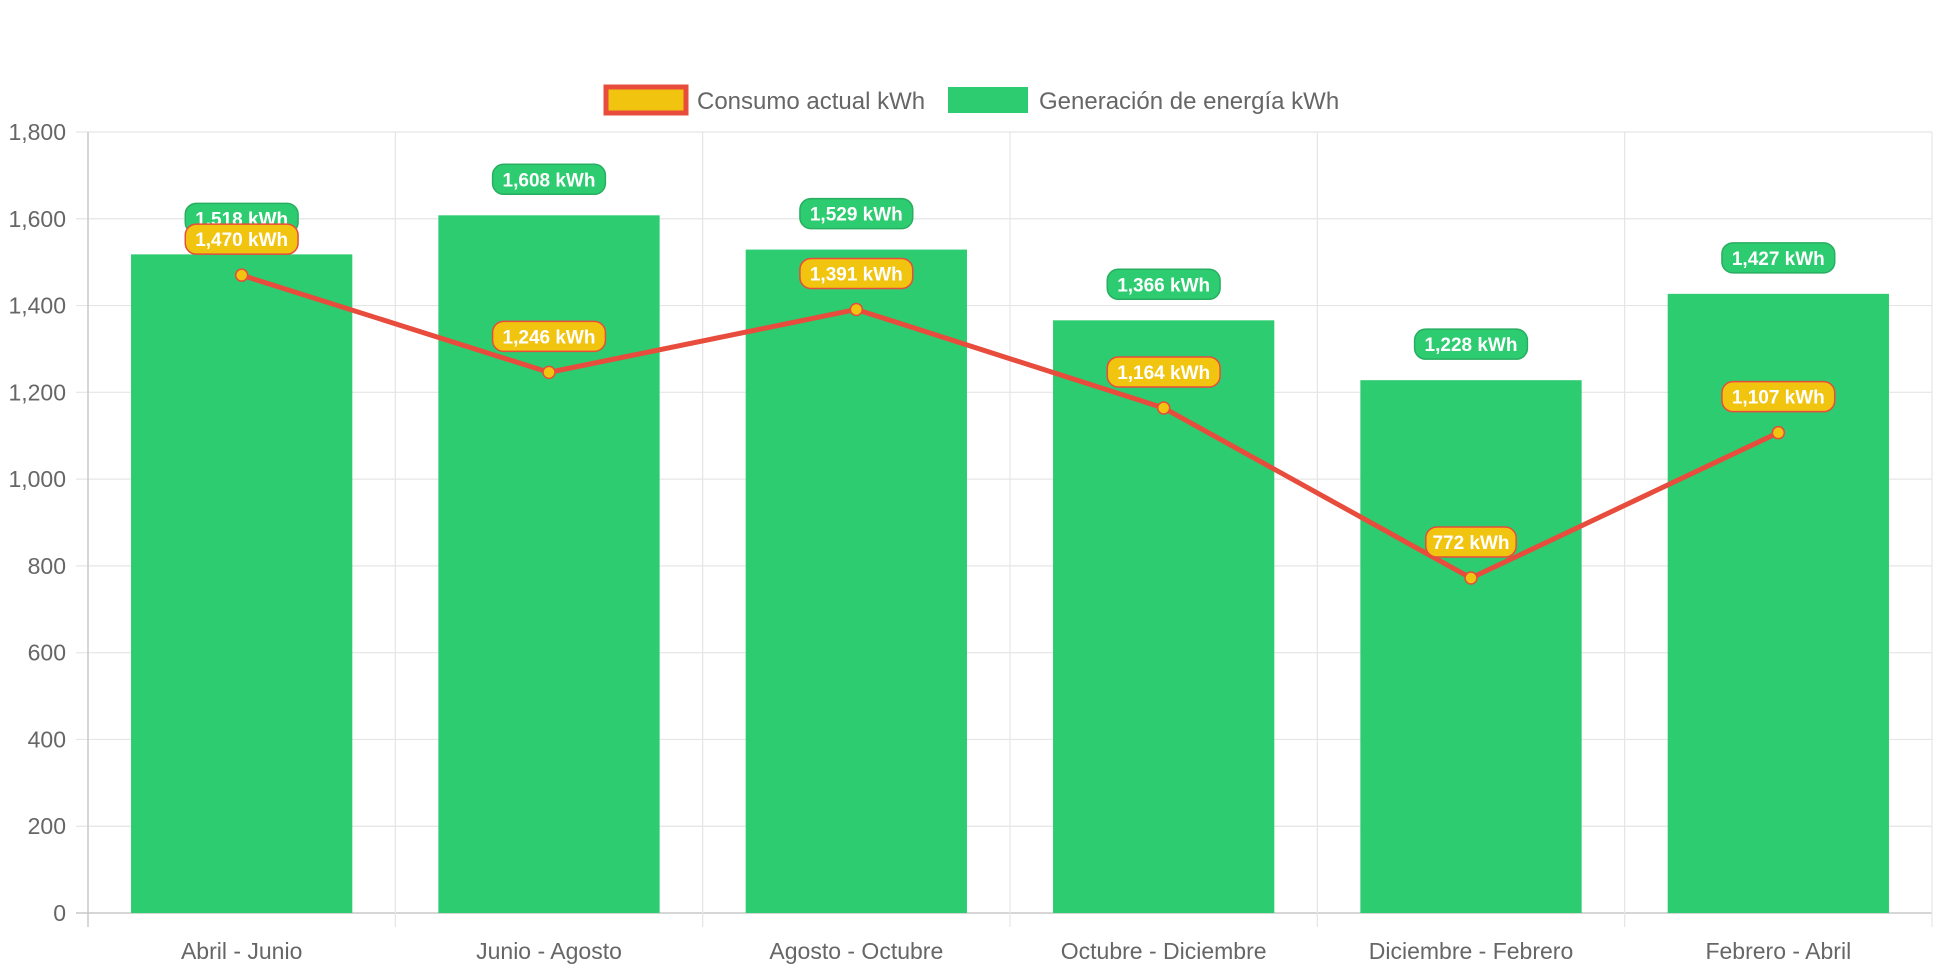 The height and width of the screenshot is (970, 1942). I want to click on y-tick-label: 800, so click(47, 566).